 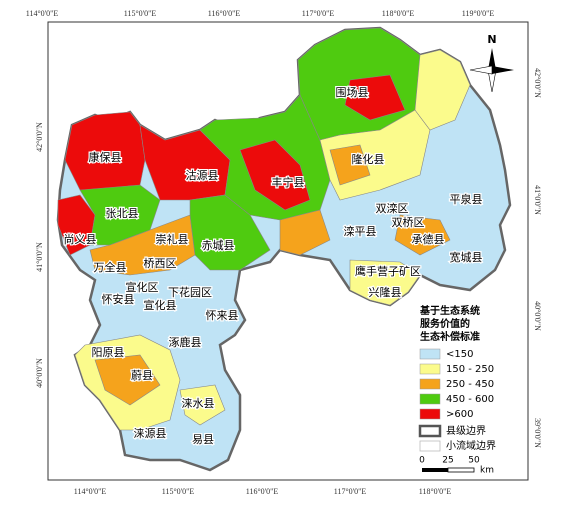 What do you see at coordinates (450, 336) in the screenshot?
I see `legend-title: 生态补偿标准` at bounding box center [450, 336].